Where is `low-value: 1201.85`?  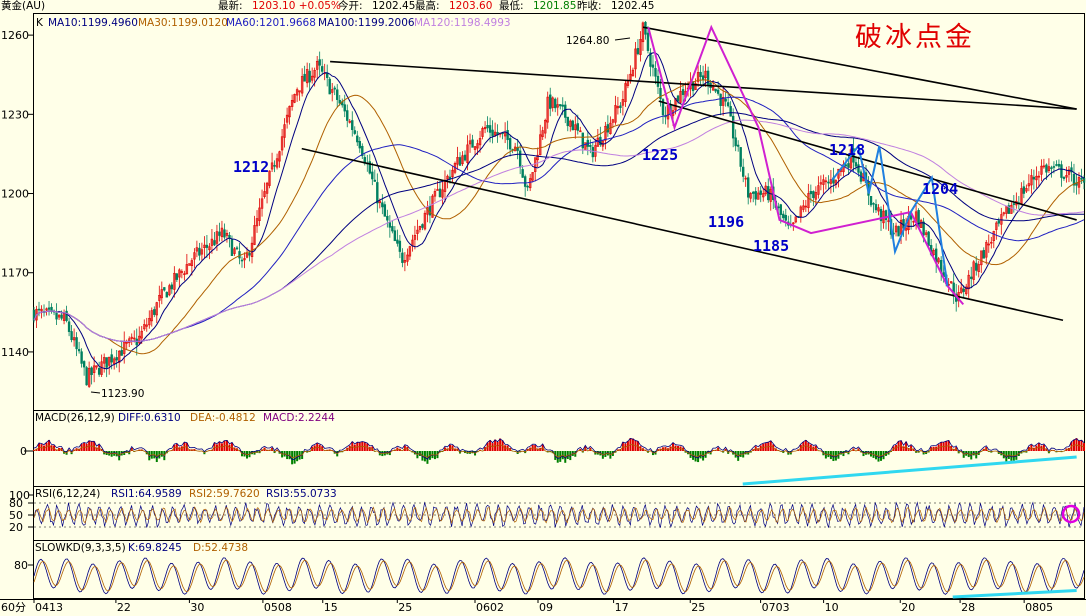 low-value: 1201.85 is located at coordinates (554, 6).